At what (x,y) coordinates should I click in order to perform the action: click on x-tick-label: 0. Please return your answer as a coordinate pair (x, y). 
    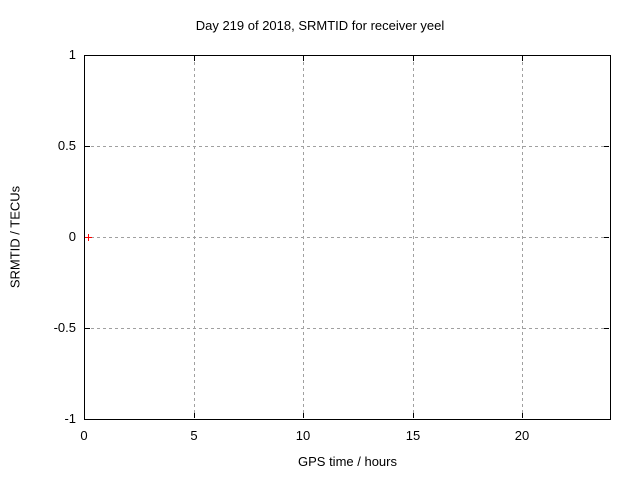
    Looking at the image, I should click on (84, 435).